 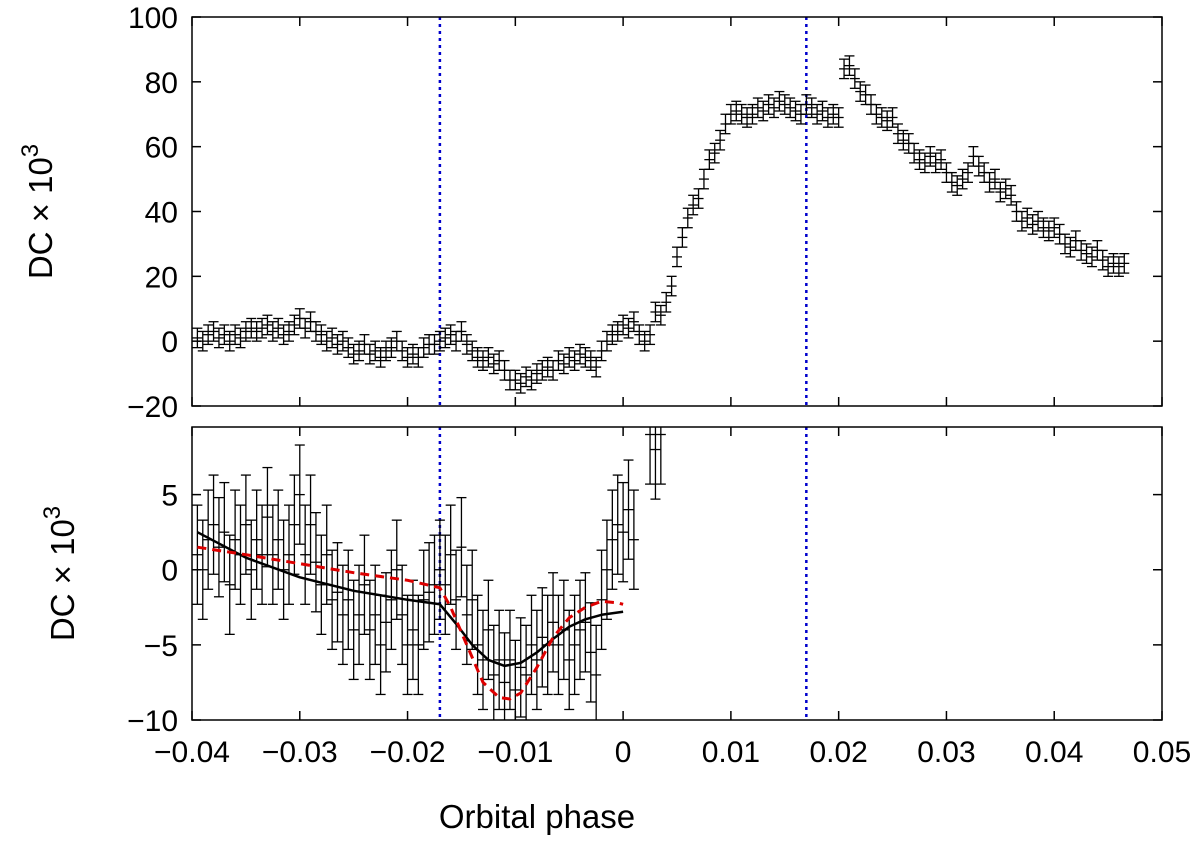 What do you see at coordinates (623, 752) in the screenshot?
I see `x-tick-label: 0` at bounding box center [623, 752].